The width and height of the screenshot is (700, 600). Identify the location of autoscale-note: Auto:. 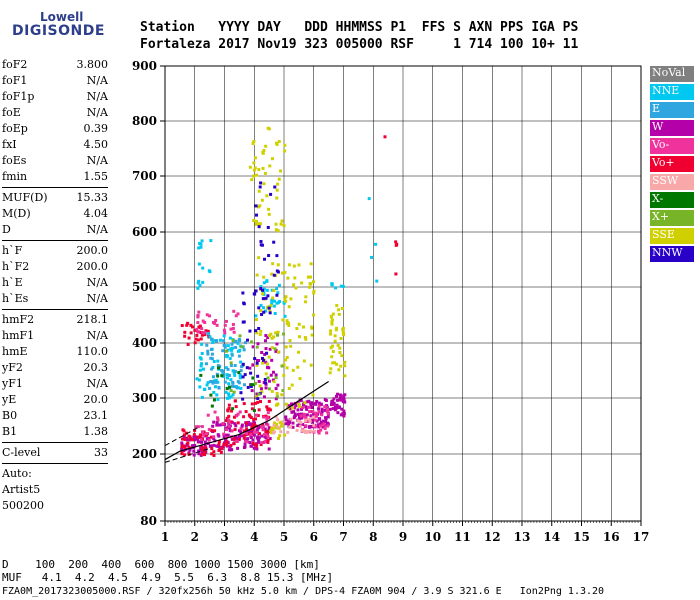
(17, 473).